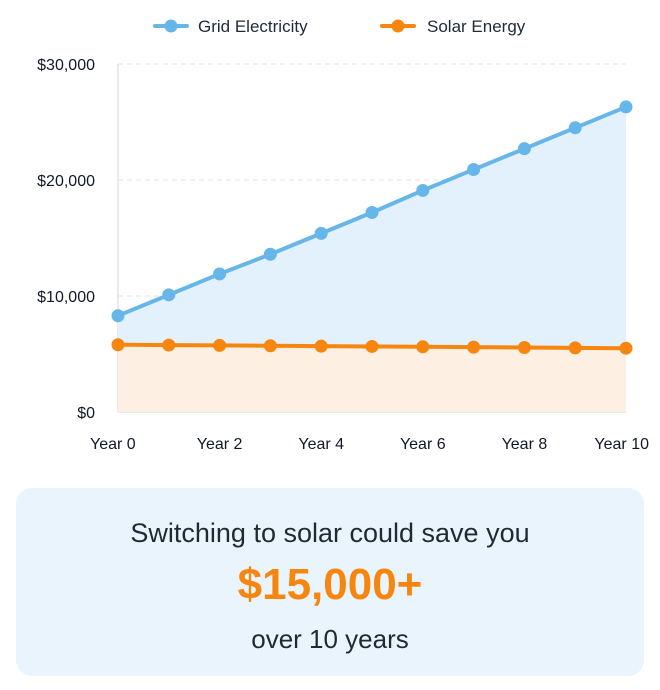  Describe the element at coordinates (330, 639) in the screenshot. I see `savings-period: over 10 years` at that location.